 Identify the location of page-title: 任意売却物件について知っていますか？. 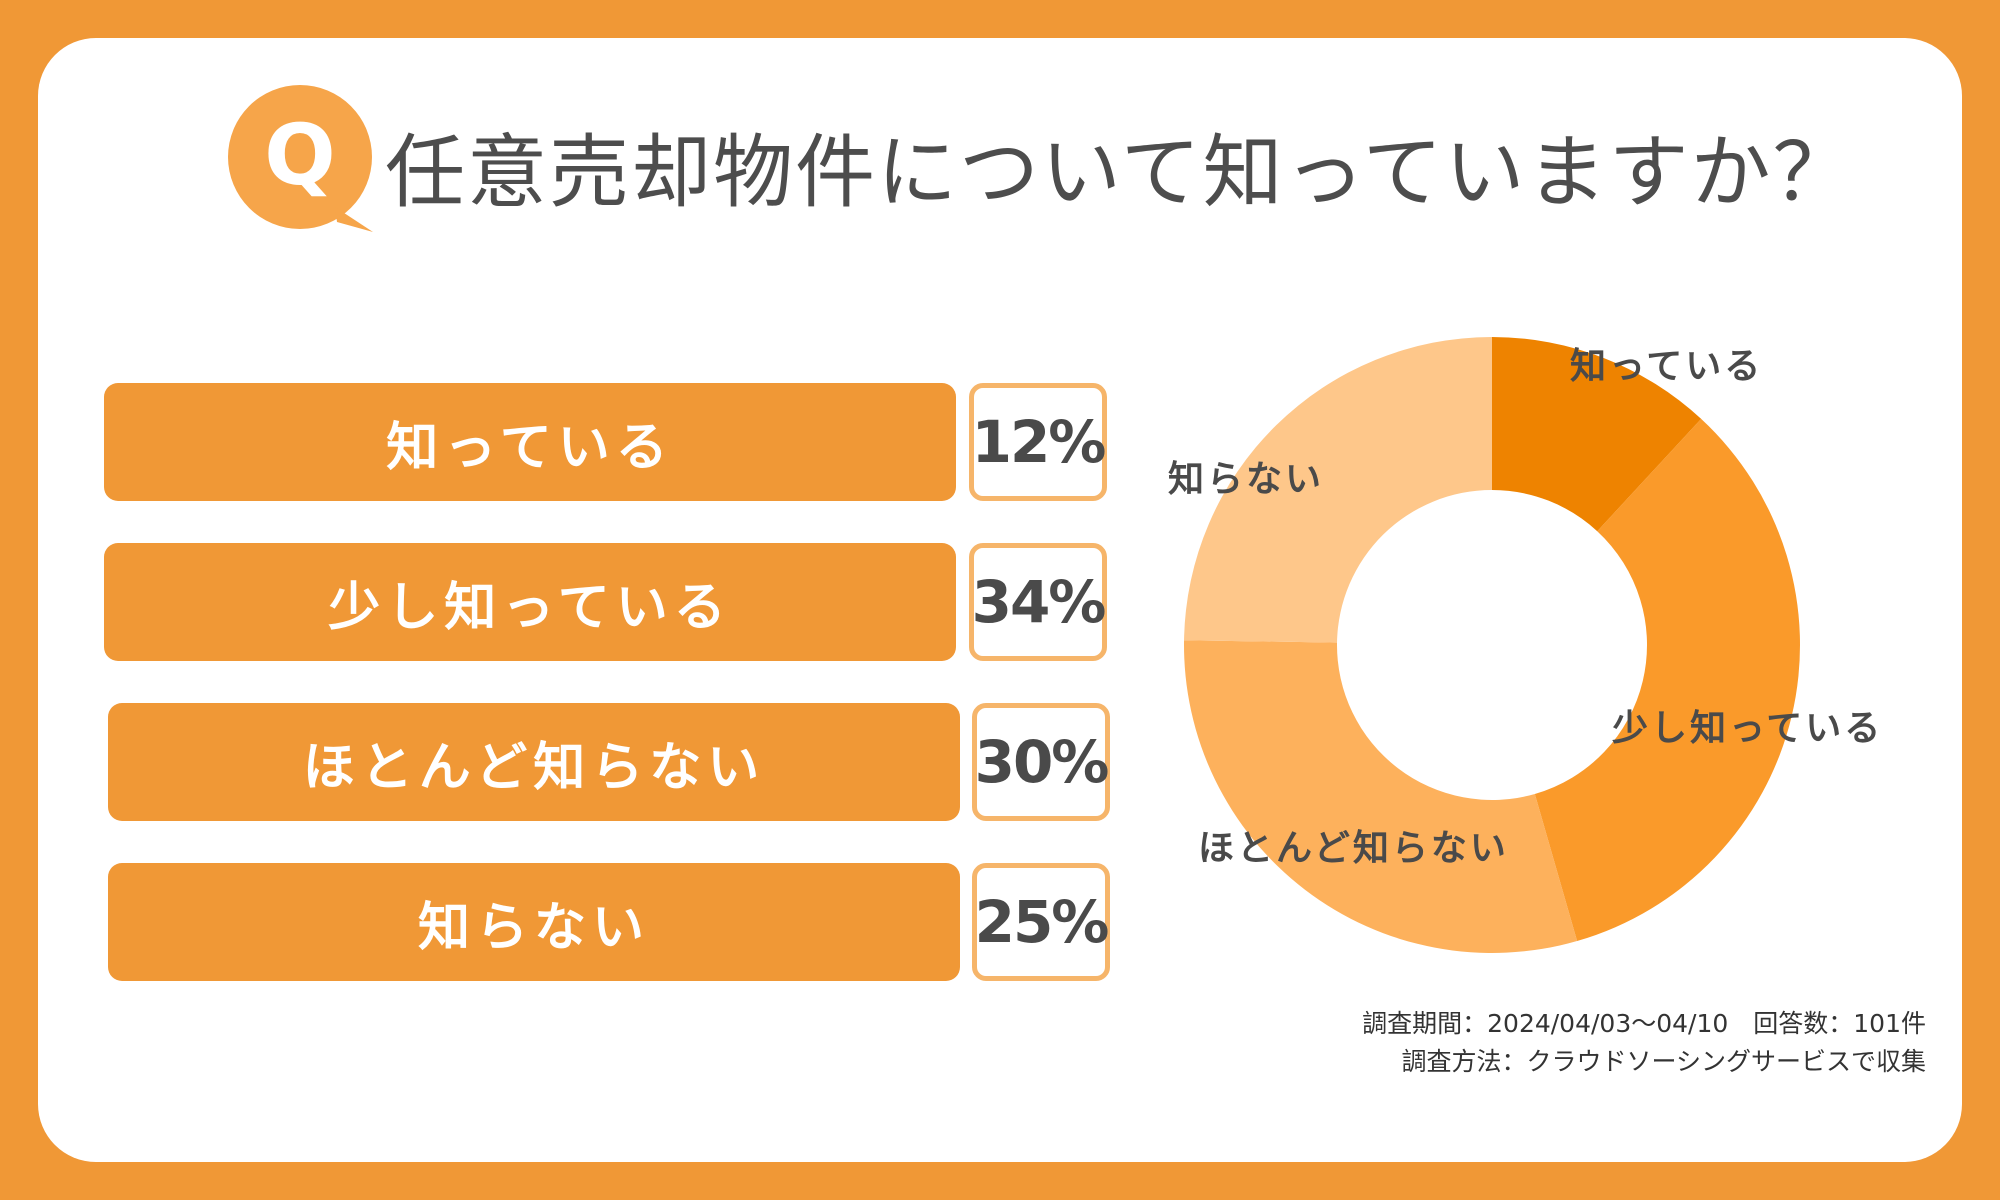
(1120, 172).